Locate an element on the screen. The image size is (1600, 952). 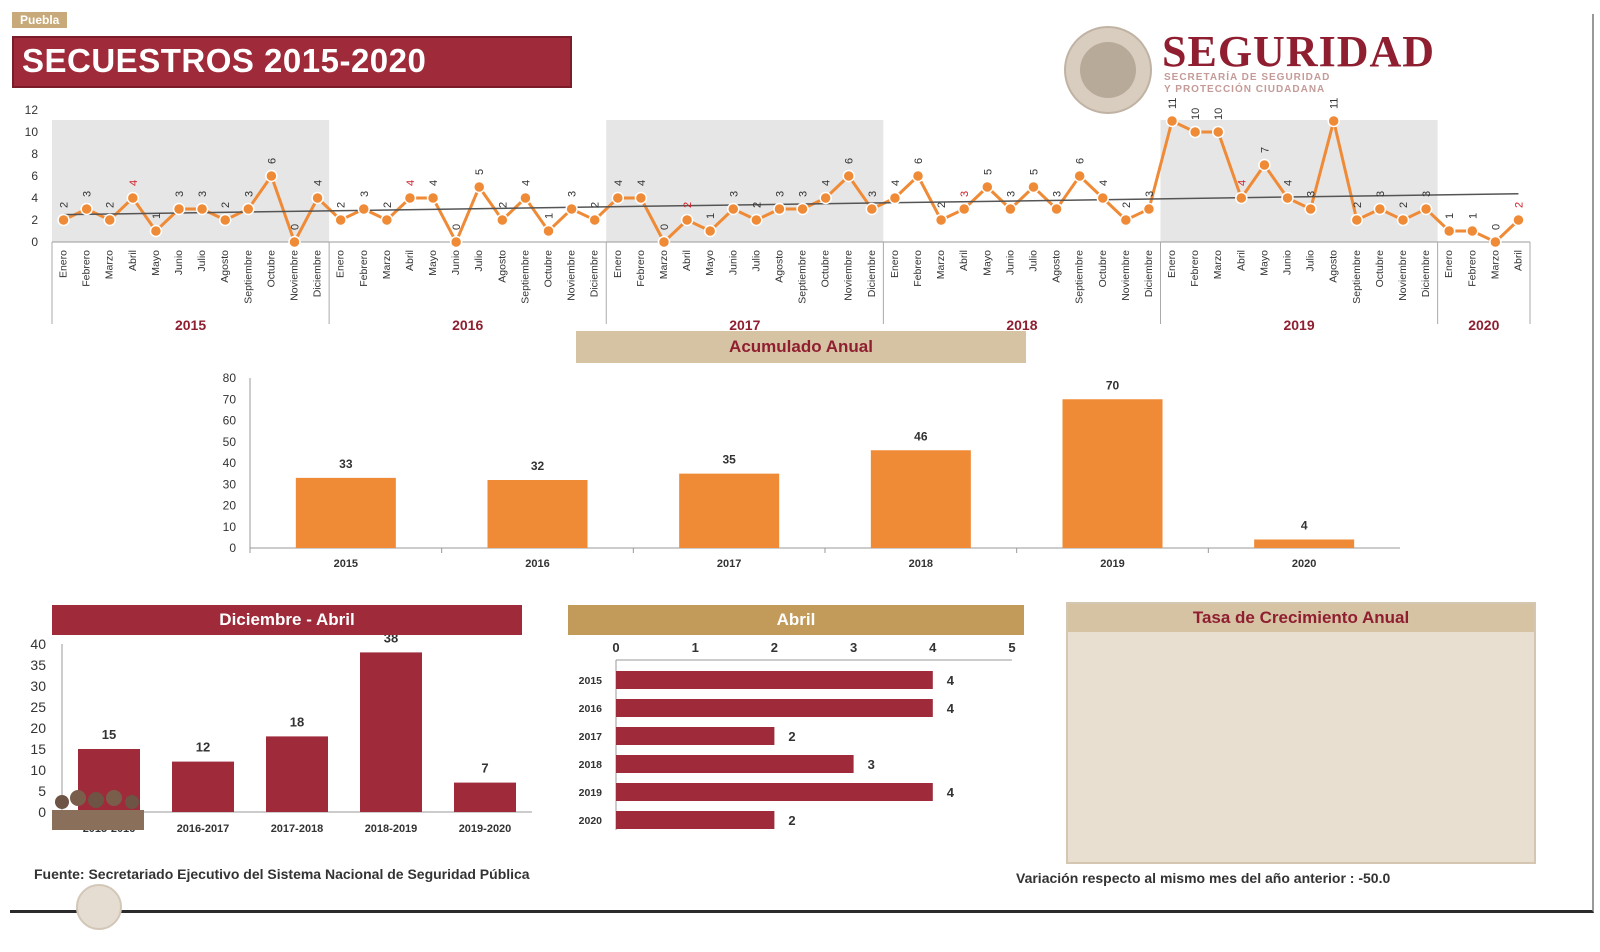
monthly-y-tick: 12 is located at coordinates (32, 110).